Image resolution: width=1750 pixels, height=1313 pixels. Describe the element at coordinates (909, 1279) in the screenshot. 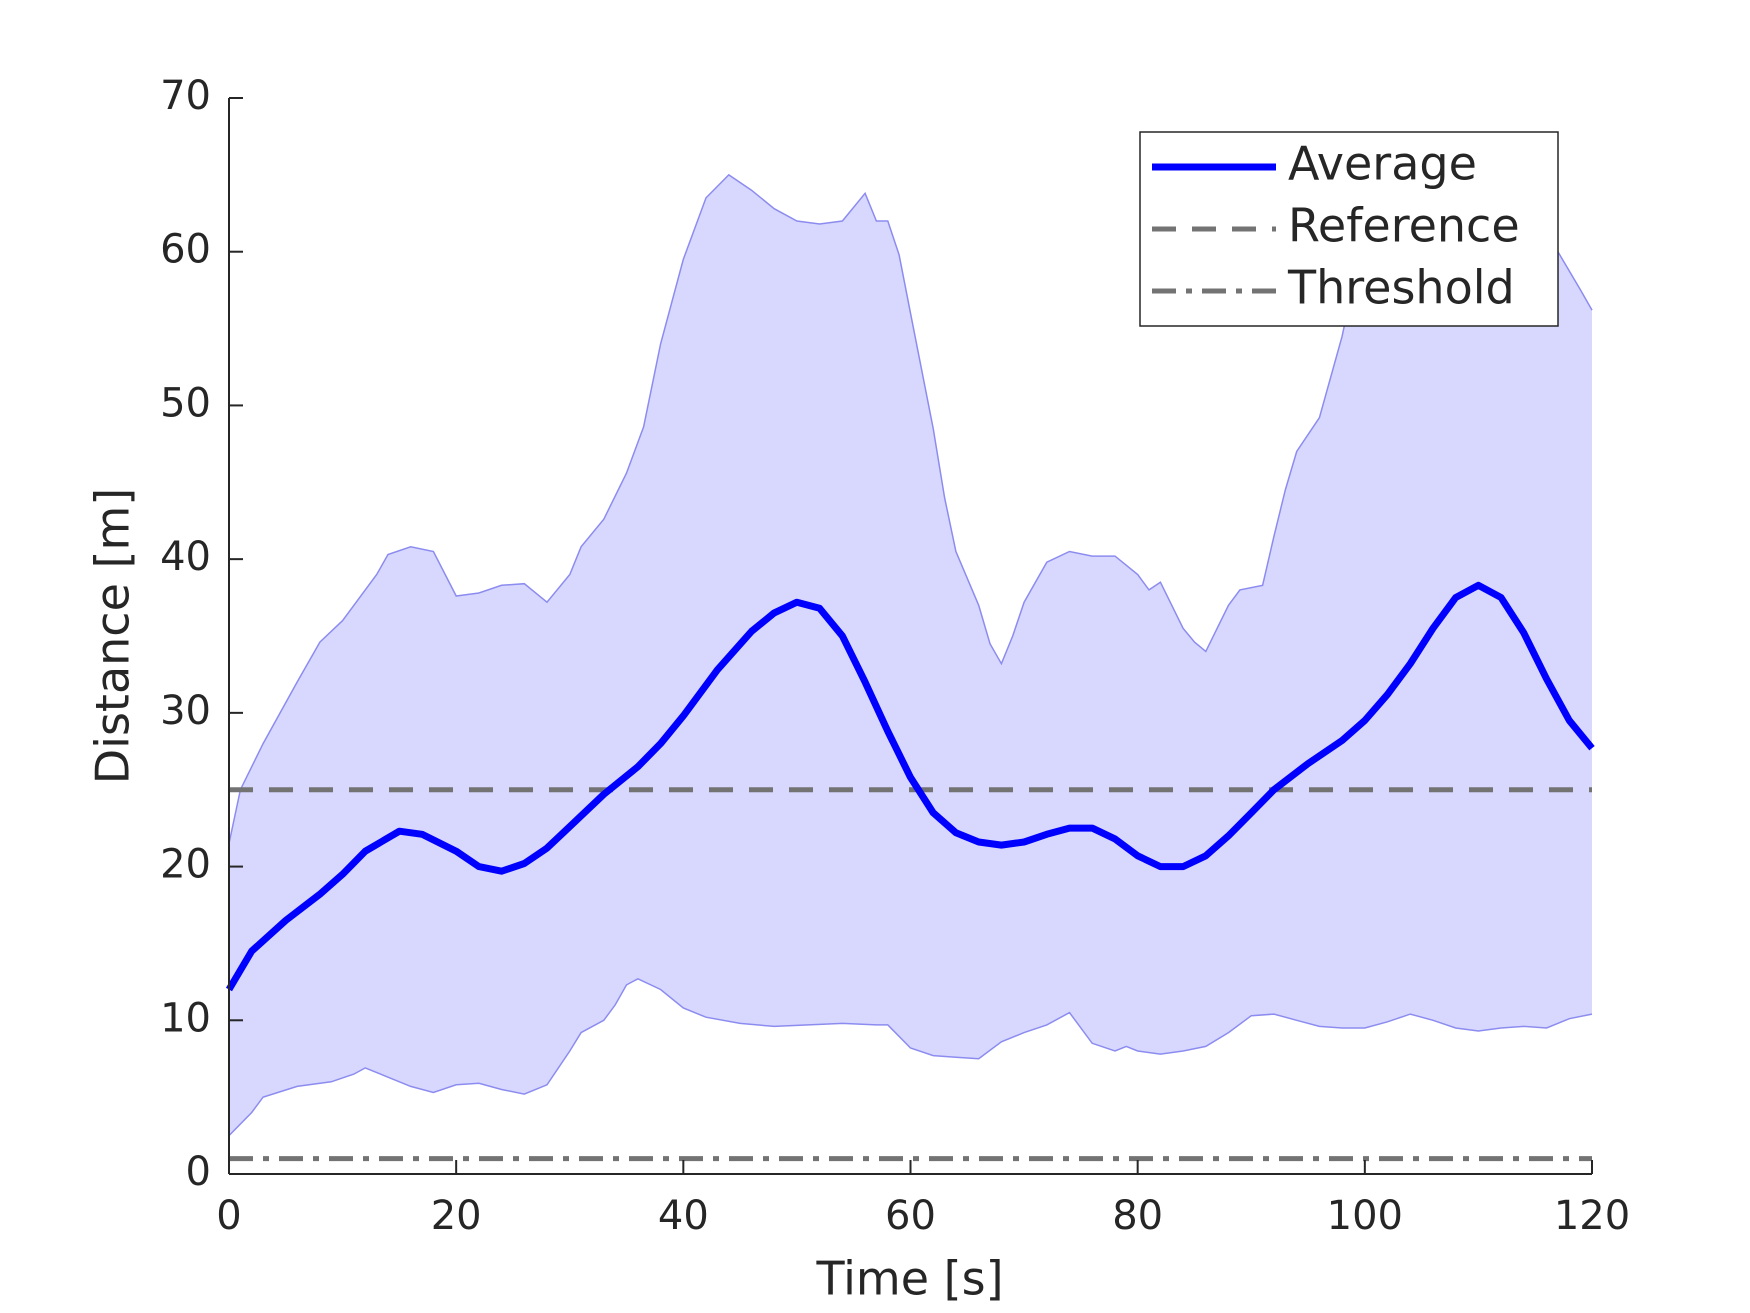

I see `x-axis-label: Time [s]` at that location.